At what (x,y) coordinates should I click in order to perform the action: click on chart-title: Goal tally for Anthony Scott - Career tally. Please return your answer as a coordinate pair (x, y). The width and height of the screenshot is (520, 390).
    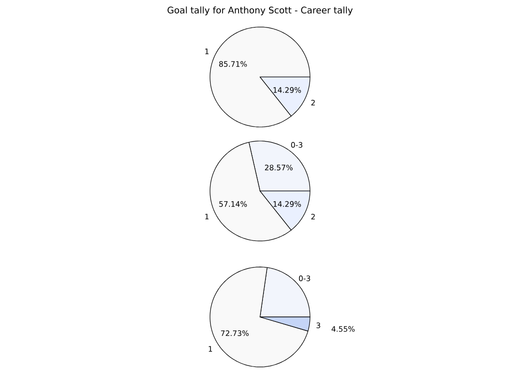
    Looking at the image, I should click on (260, 11).